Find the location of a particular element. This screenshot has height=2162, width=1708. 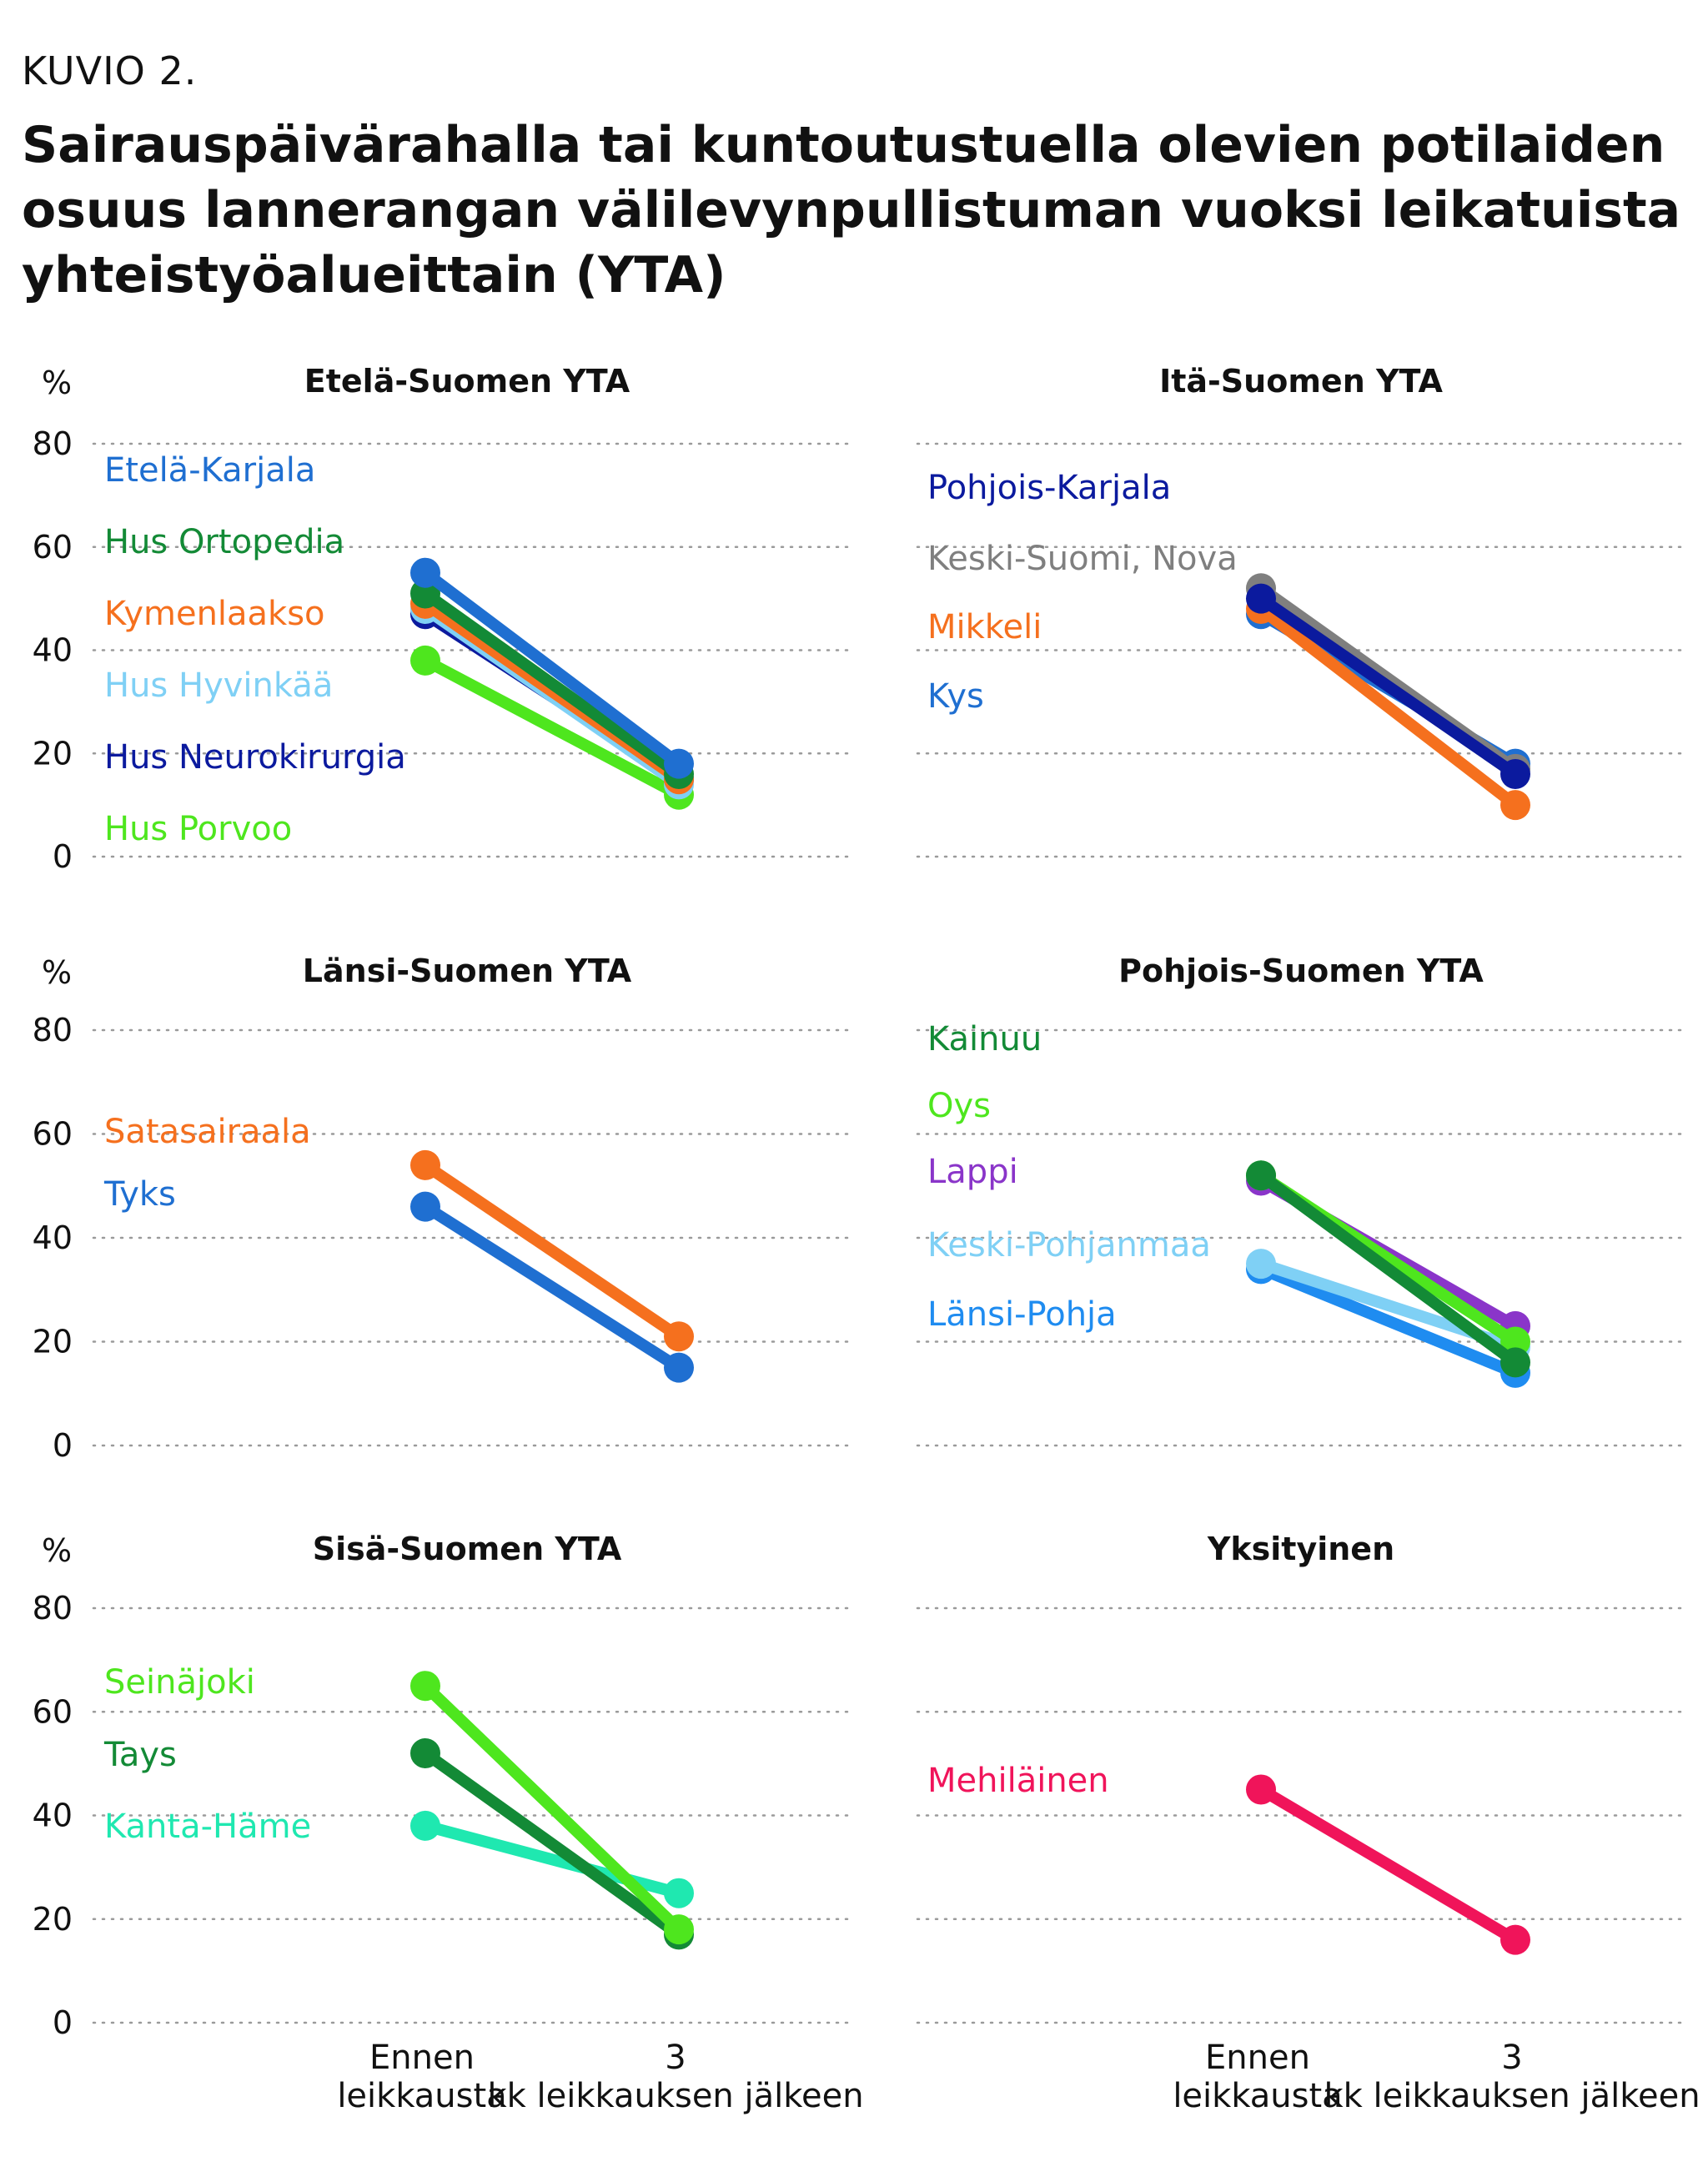

figure-title-line-3: yhteistyöalueittain (YTA) is located at coordinates (374, 275).